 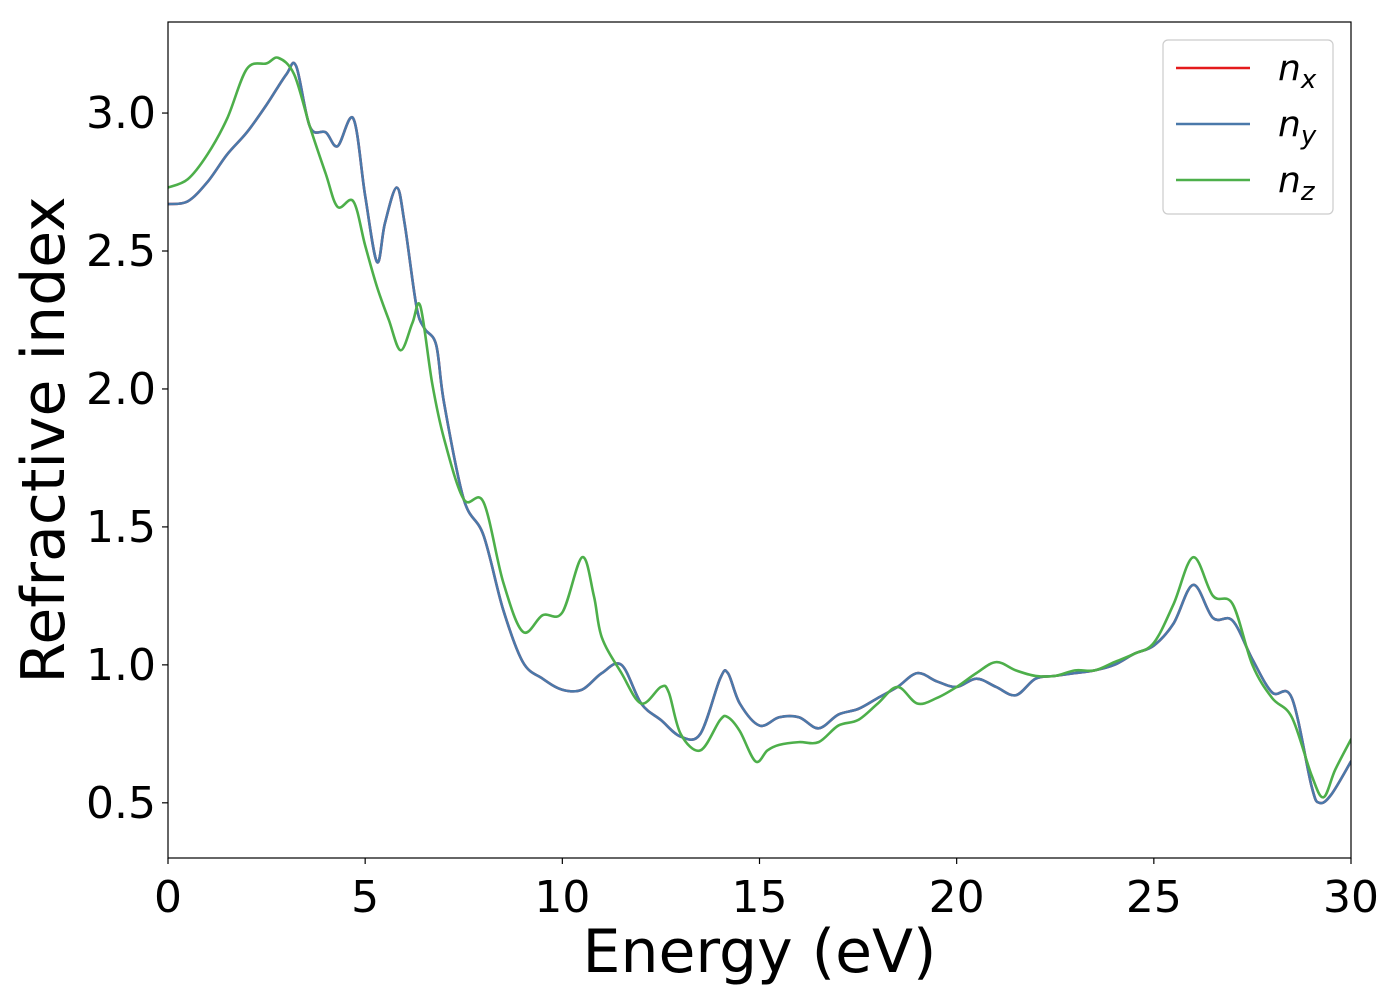 What do you see at coordinates (957, 897) in the screenshot?
I see `x-tick-label: 20` at bounding box center [957, 897].